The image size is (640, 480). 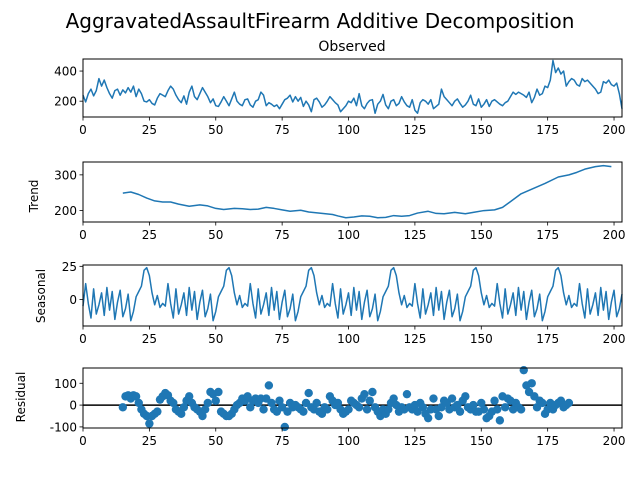 What do you see at coordinates (281, 441) in the screenshot?
I see `residual-xtick-label: 75` at bounding box center [281, 441].